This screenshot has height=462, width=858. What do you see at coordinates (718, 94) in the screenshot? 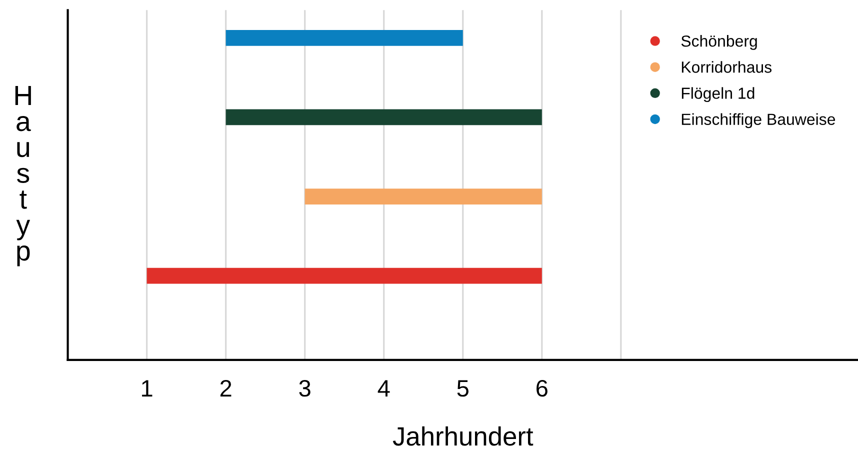
I see `legend-label: Flögeln 1d` at bounding box center [718, 94].